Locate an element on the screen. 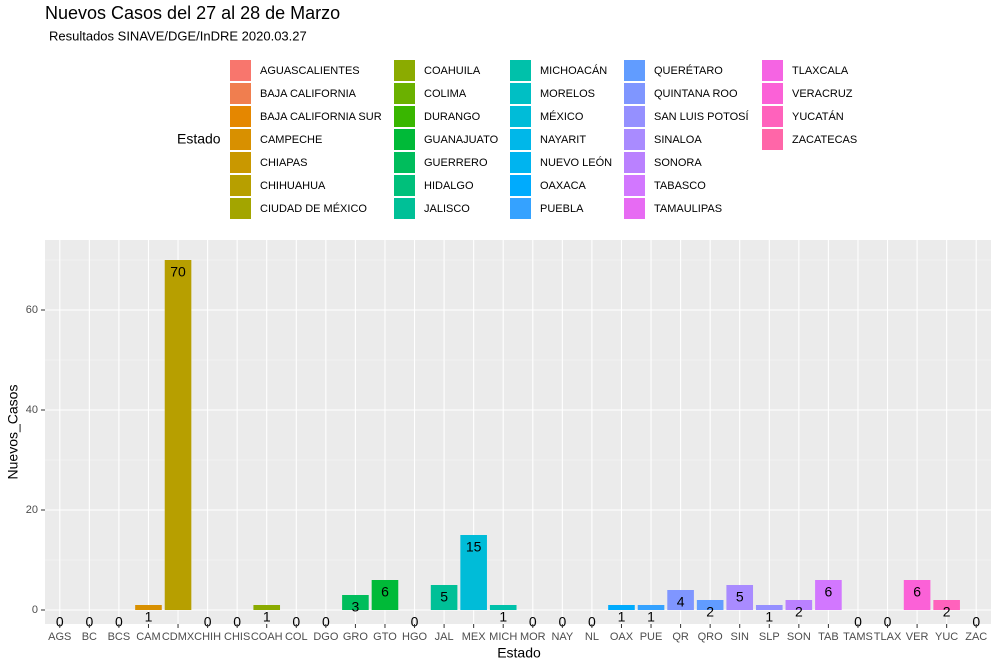 This screenshot has height=668, width=1000. chart-subtitle: Resultados SINAVE/DGE/InDRE 2020.03.27 is located at coordinates (178, 35).